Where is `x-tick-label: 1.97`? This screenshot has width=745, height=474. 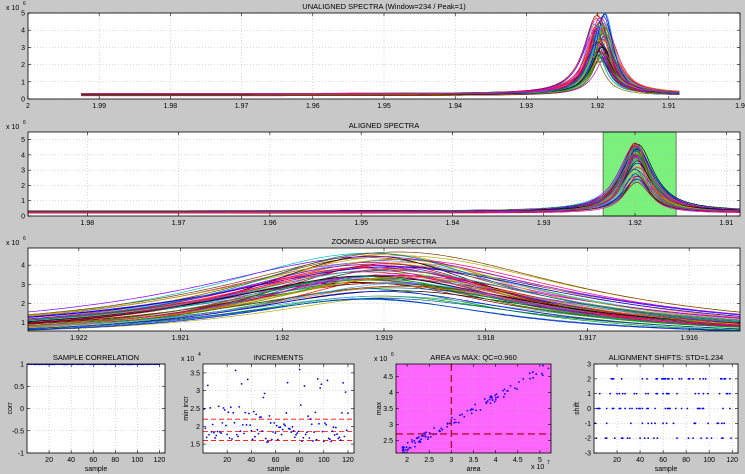
x-tick-label: 1.97 is located at coordinates (242, 106).